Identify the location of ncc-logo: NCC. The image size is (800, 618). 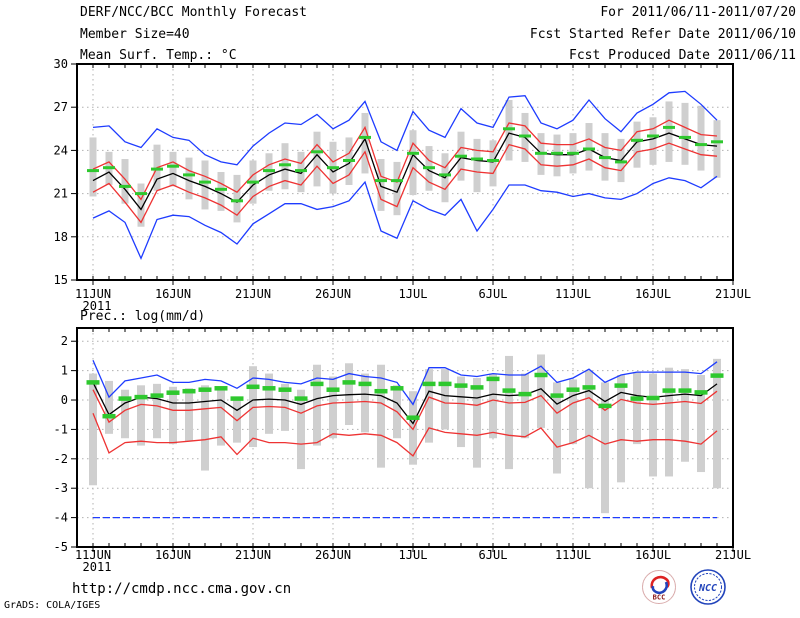
(708, 587).